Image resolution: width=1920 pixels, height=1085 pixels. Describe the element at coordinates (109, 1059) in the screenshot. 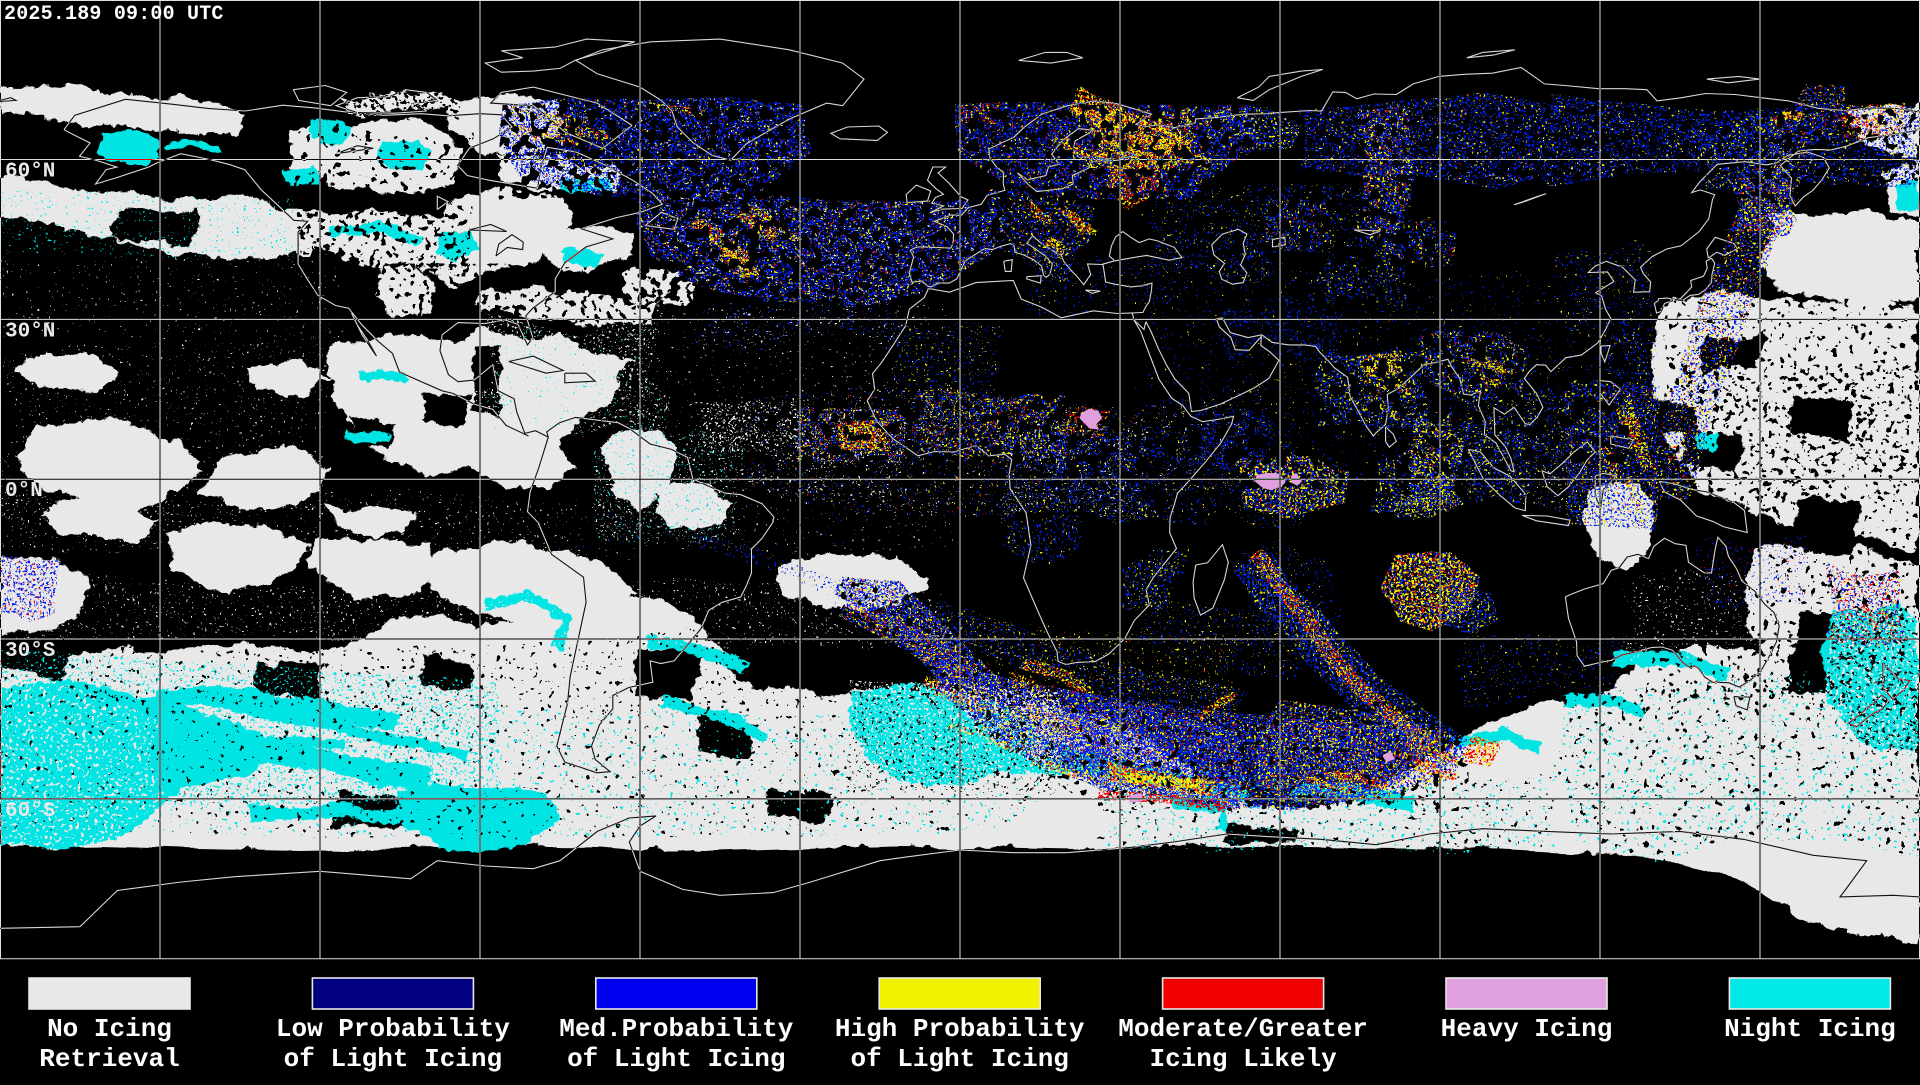

I see `svg-text: Retrieval` at that location.